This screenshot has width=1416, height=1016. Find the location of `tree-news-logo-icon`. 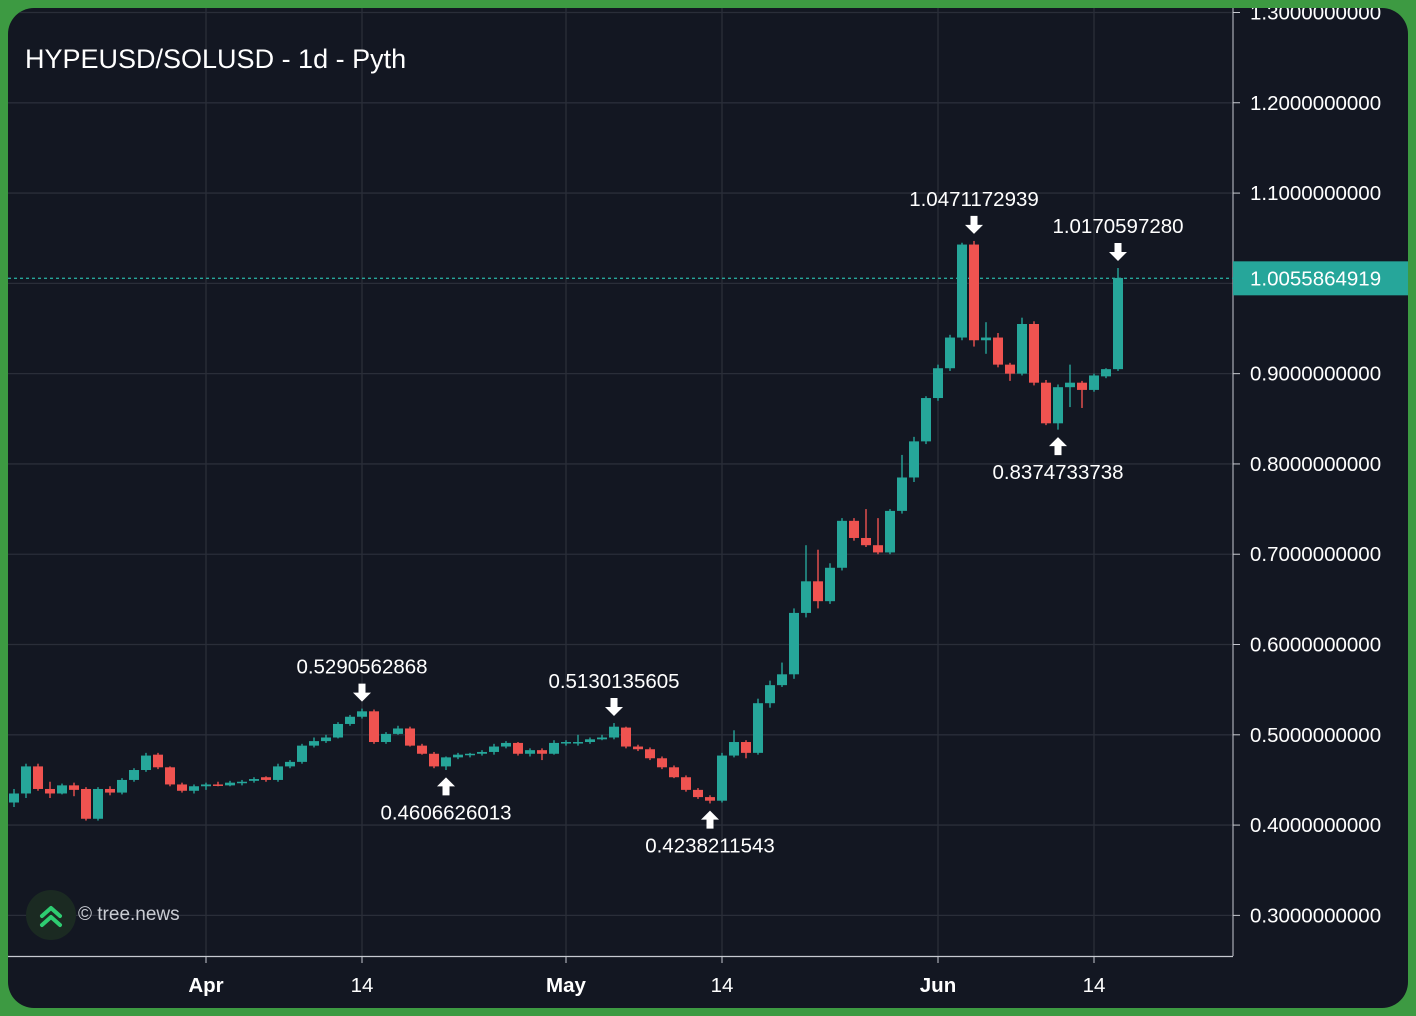

tree-news-logo-icon is located at coordinates (51, 915).